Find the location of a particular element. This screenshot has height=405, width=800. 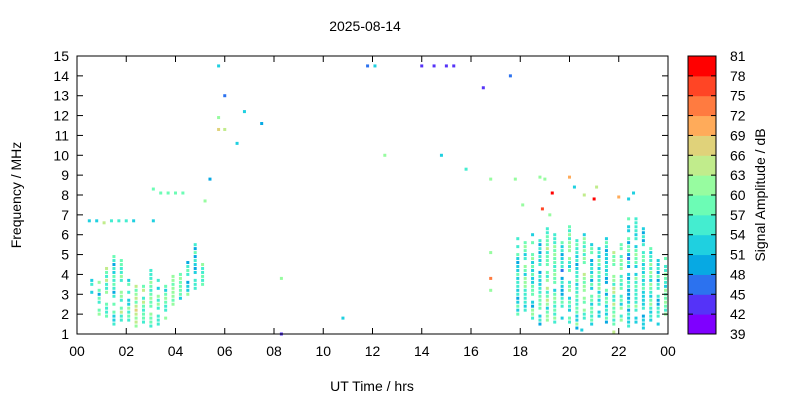

y-tick-label: 5 is located at coordinates (65, 255).